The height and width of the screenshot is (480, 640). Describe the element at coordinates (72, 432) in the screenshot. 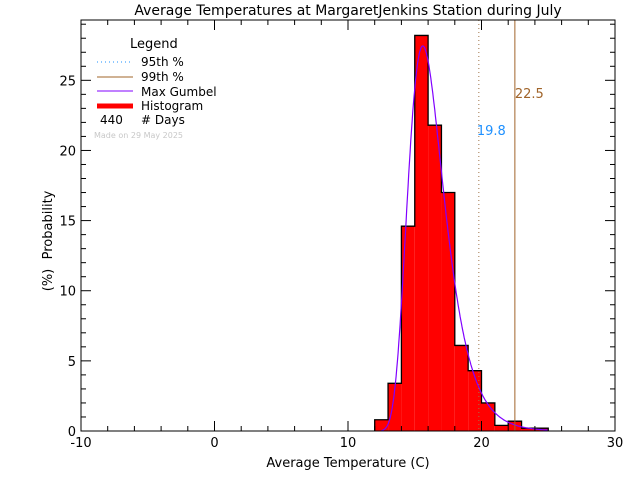

I see `y-tick-label: 0` at that location.